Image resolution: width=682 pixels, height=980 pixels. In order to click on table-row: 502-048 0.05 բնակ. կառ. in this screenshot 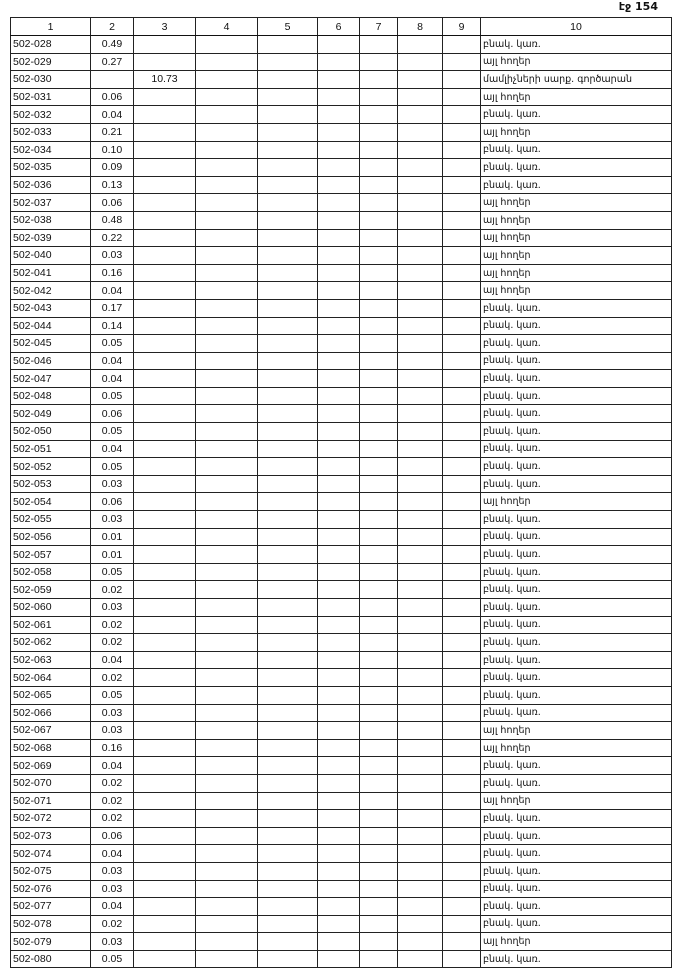, I will do `click(341, 396)`.